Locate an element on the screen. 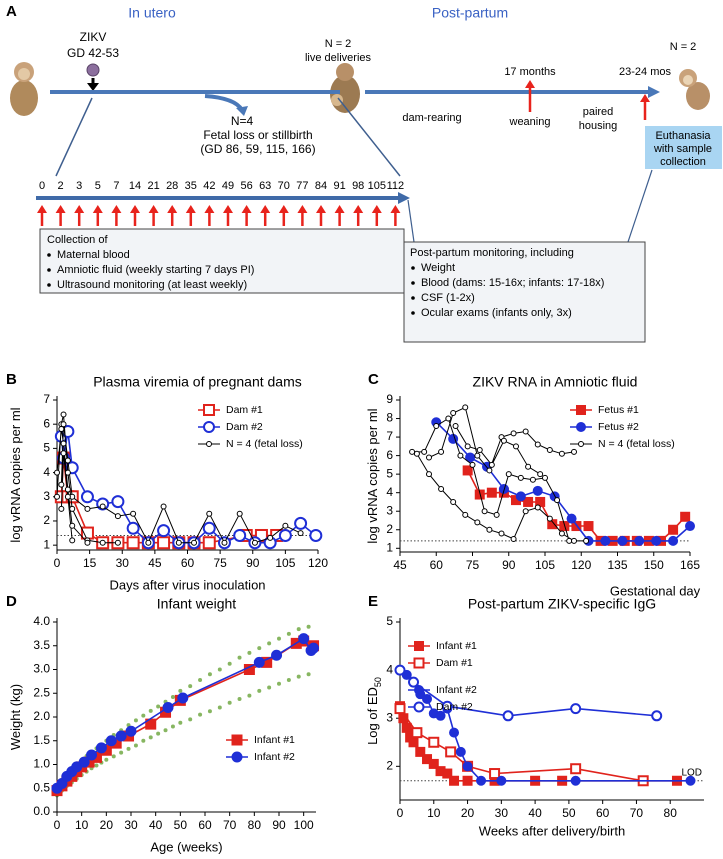  x-tick-label: 60 is located at coordinates (205, 825).